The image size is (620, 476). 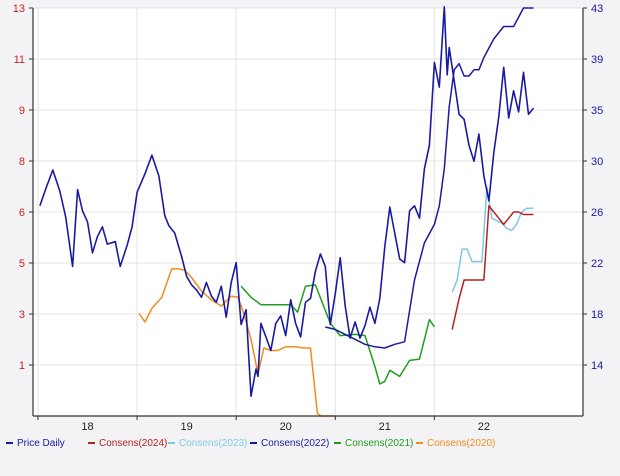 I want to click on legend-label: Consens(2022), so click(x=295, y=443).